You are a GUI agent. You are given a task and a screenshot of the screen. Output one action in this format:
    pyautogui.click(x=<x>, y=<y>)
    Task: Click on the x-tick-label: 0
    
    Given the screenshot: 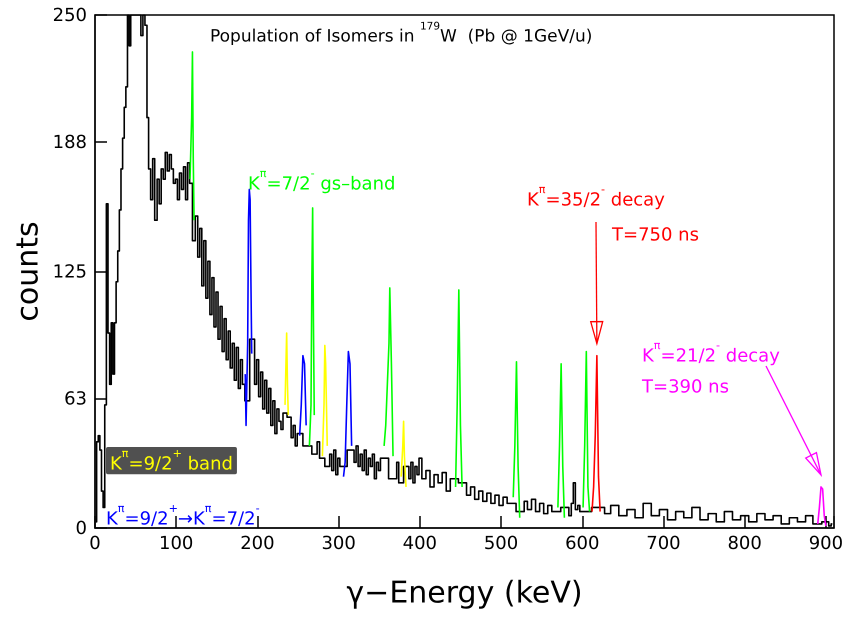 What is the action you would take?
    pyautogui.click(x=95, y=543)
    